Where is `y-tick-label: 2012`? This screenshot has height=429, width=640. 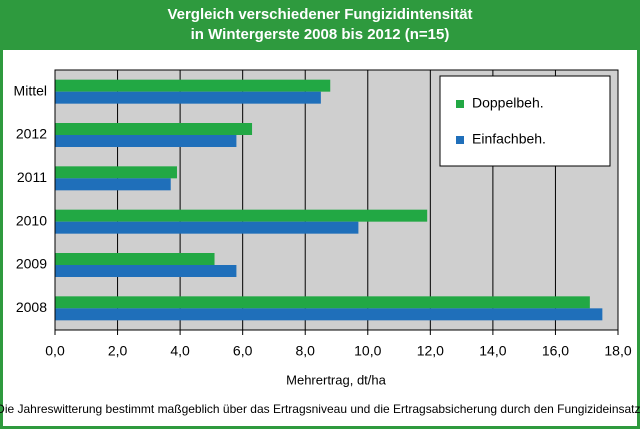
y-tick-label: 2012 is located at coordinates (31, 134).